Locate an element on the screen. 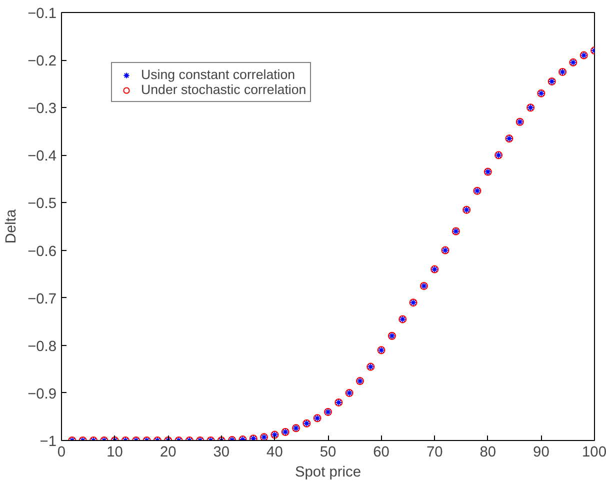 The height and width of the screenshot is (483, 606). x-tick-label: 90 is located at coordinates (541, 452).